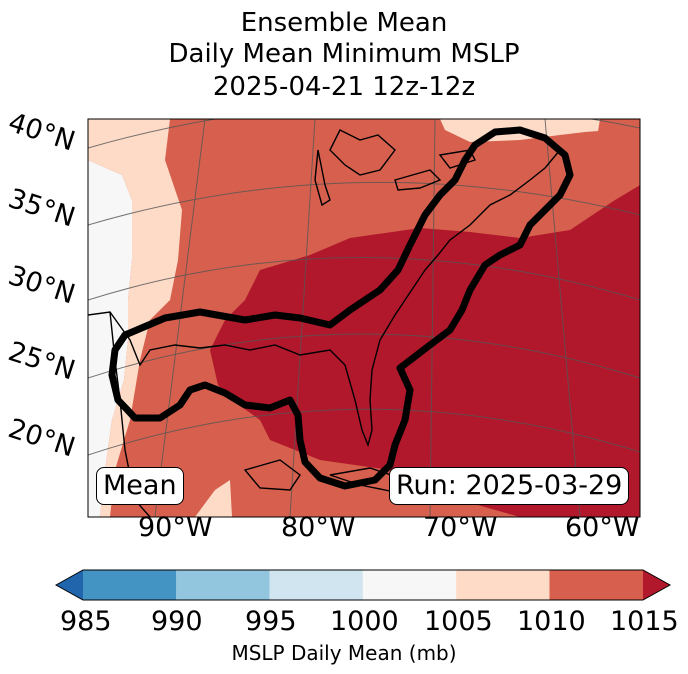 The image size is (688, 674). What do you see at coordinates (617, 159) in the screenshot?
I see `fill-1010-notch` at bounding box center [617, 159].